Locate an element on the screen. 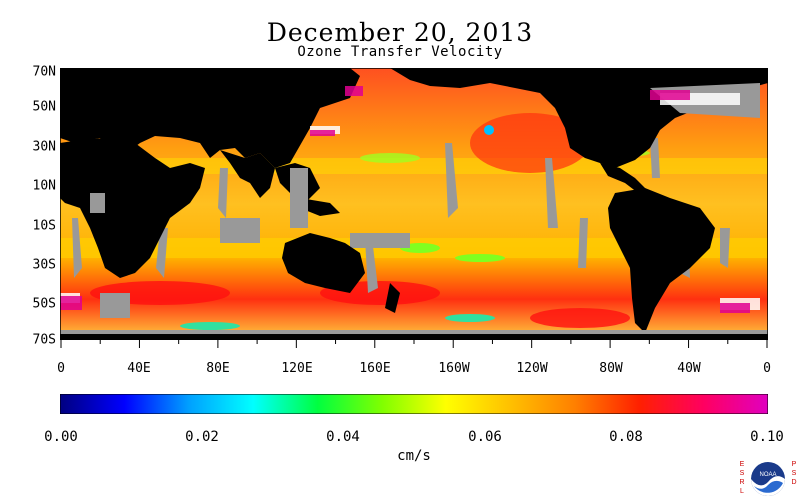 The image size is (800, 500). logo-right-letter: P is located at coordinates (794, 464).